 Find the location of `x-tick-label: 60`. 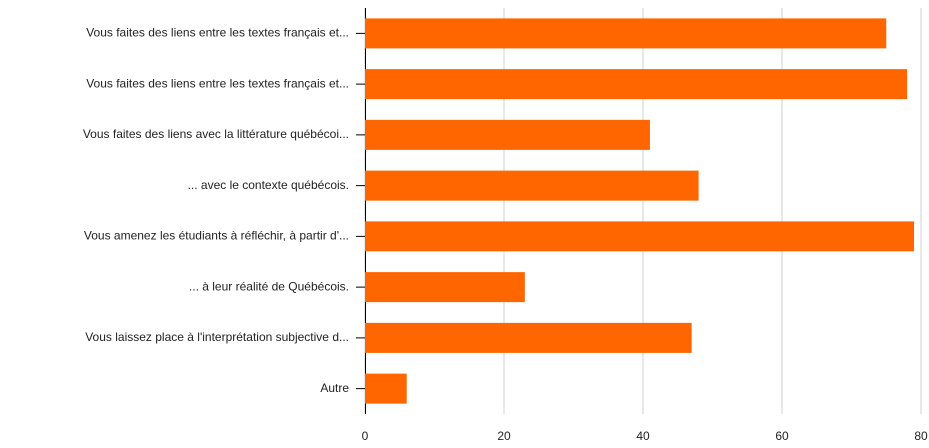

x-tick-label: 60 is located at coordinates (782, 436).